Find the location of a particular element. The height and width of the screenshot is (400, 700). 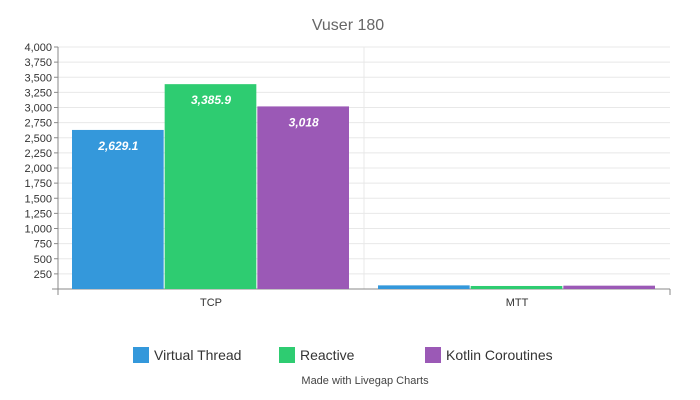

legend: Virtual Thread Reactive Kotlin Coroutines is located at coordinates (343, 355).